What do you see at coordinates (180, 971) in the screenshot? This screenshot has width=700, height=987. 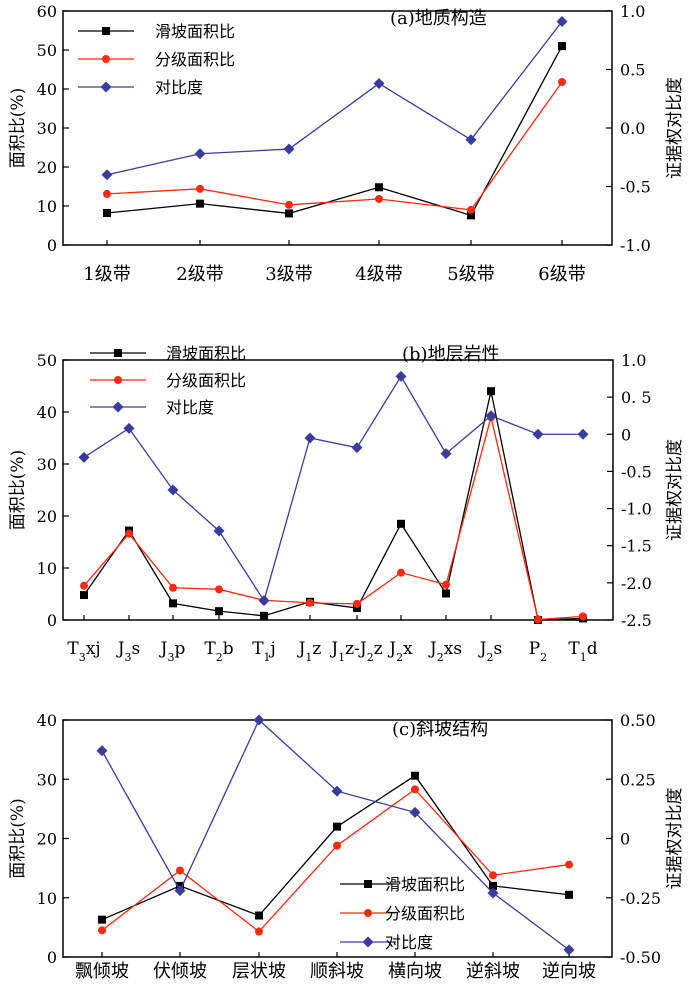 I see `x-tick-label: 伏倾坡` at bounding box center [180, 971].